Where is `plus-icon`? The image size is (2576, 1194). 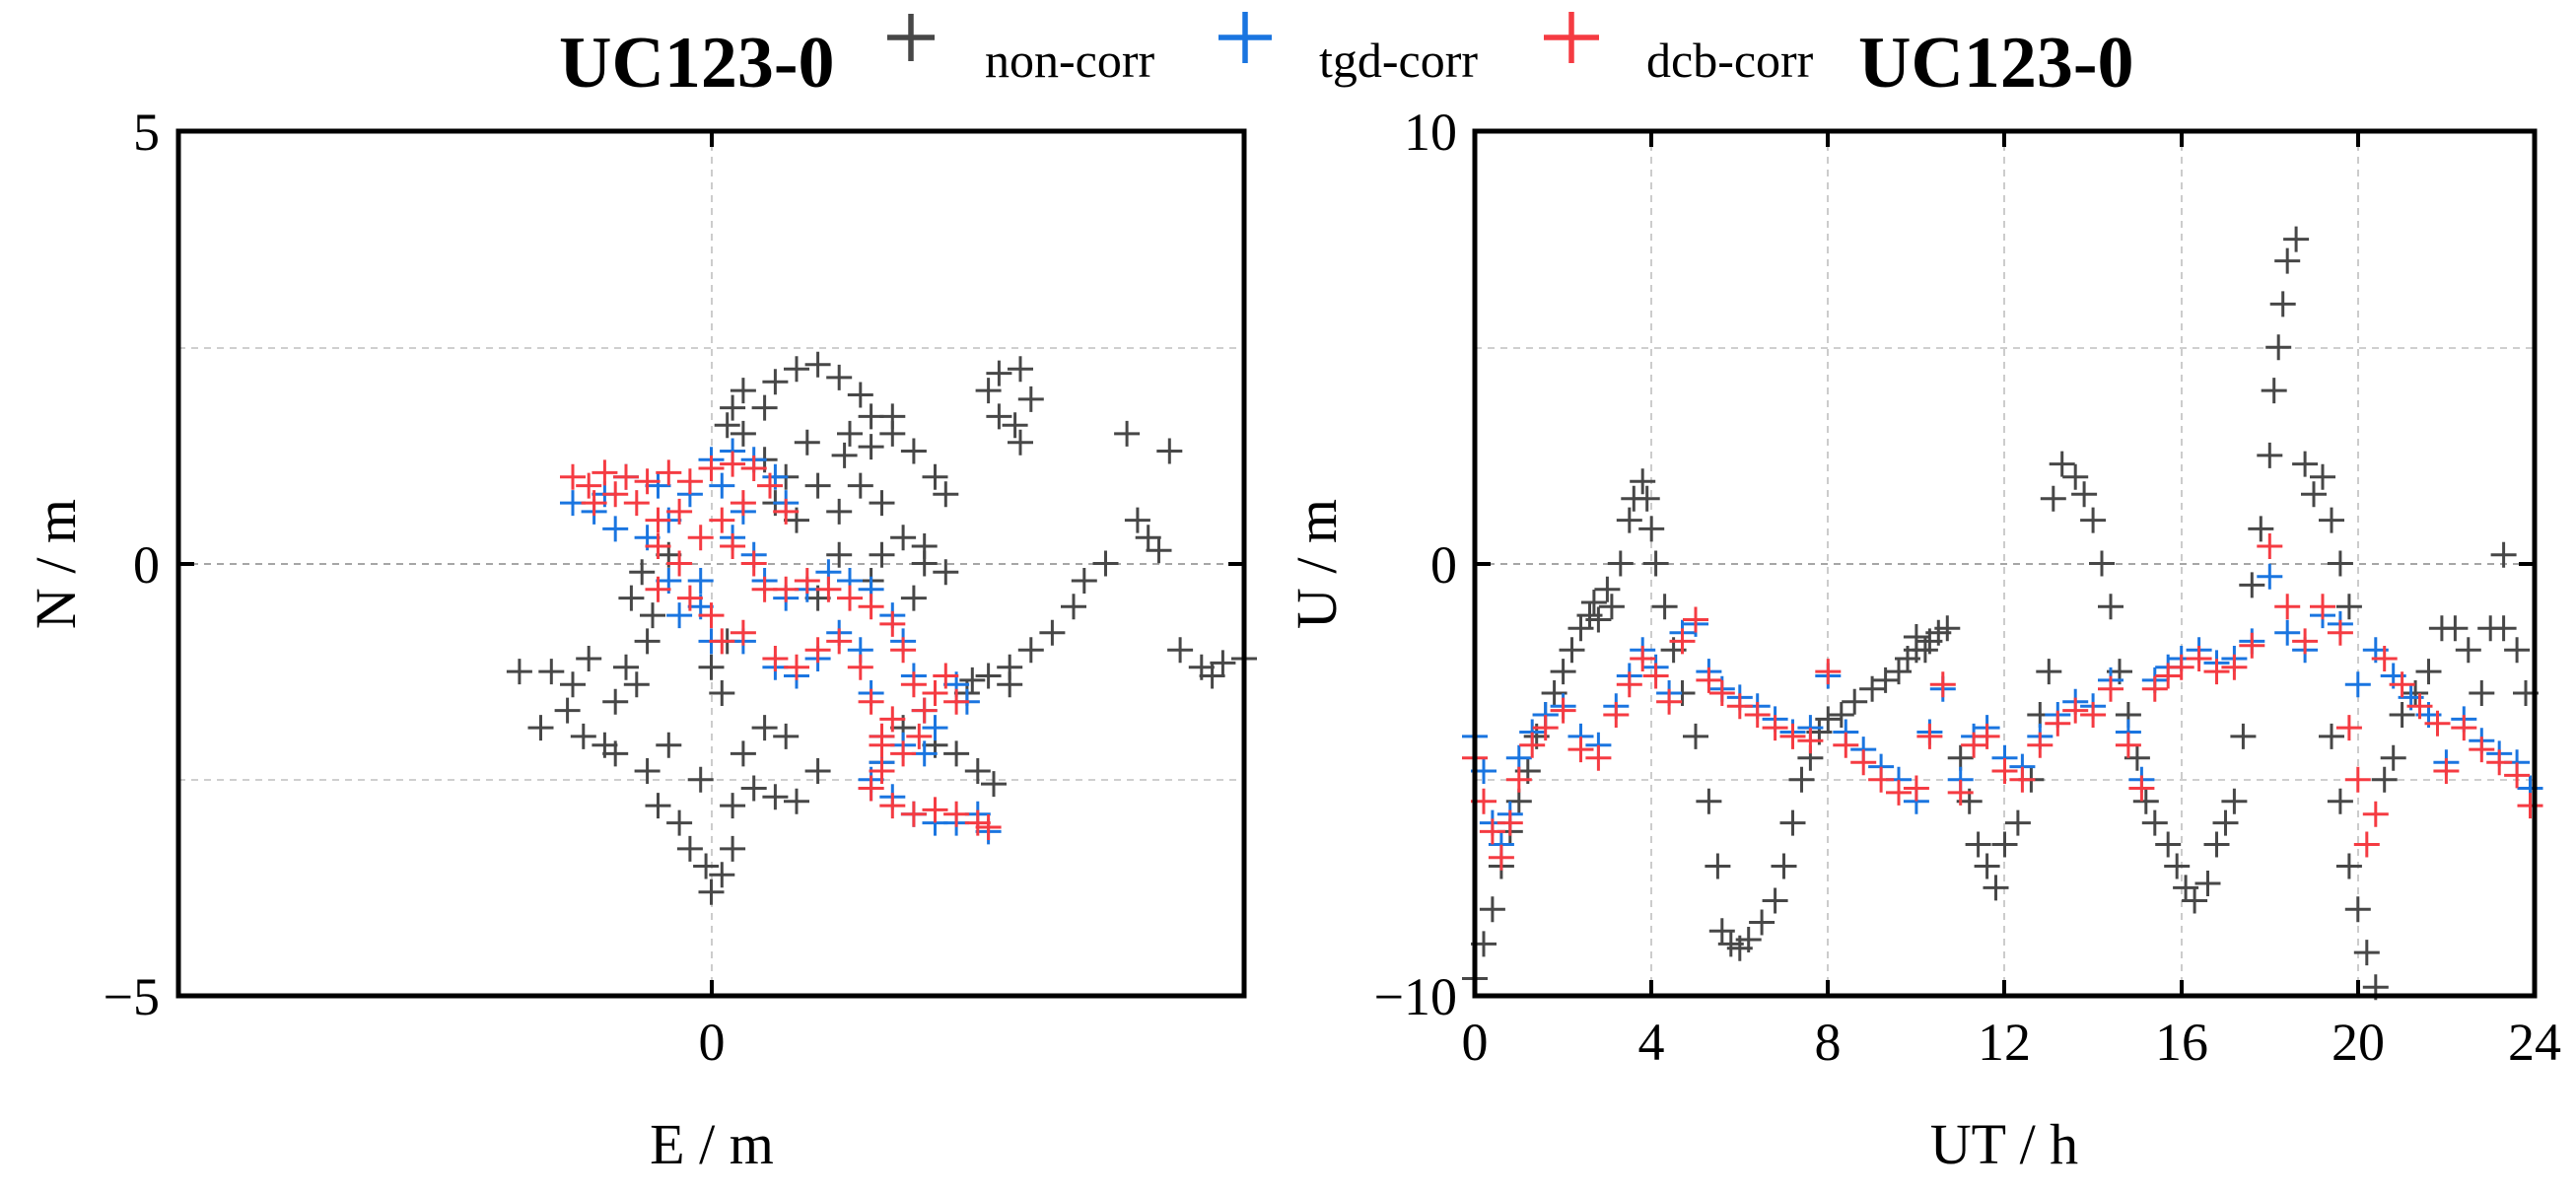
plus-icon is located at coordinates (911, 37).